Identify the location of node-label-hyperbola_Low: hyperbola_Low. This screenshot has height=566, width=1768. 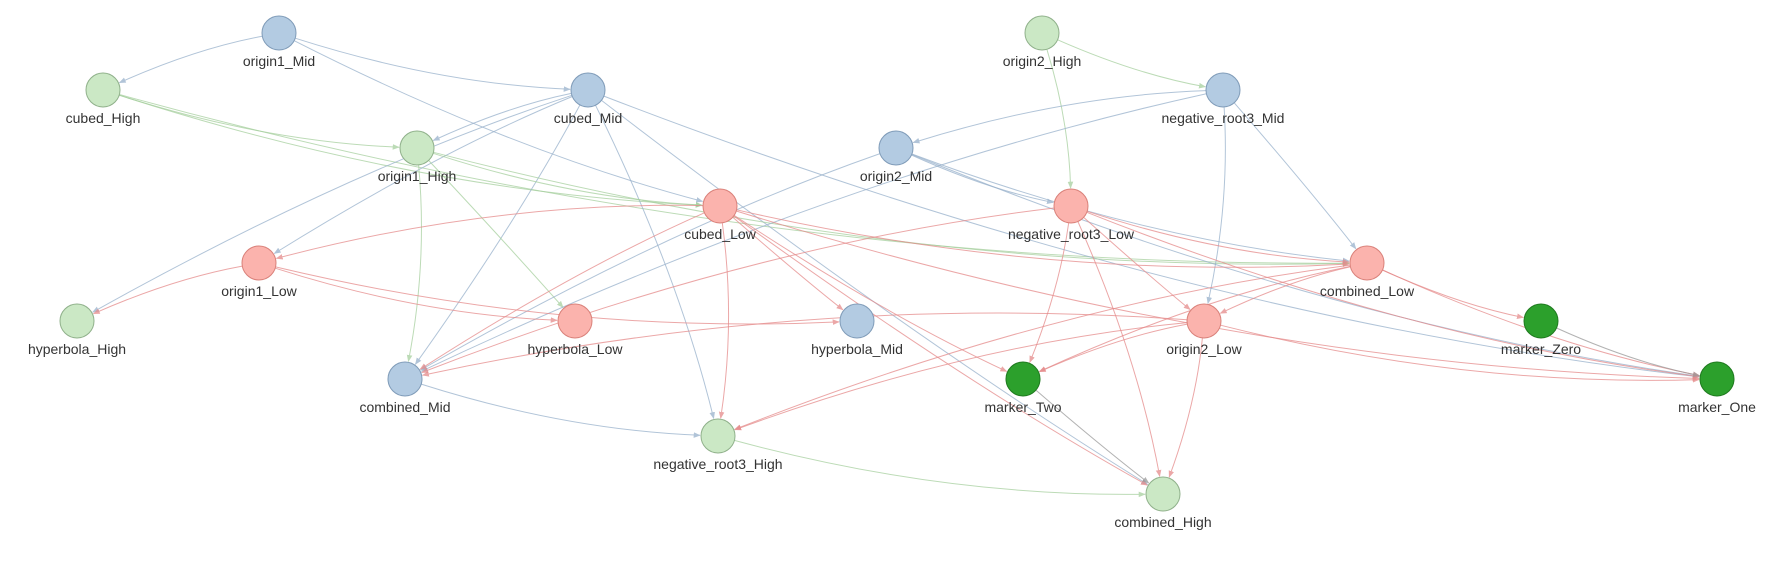
(576, 349).